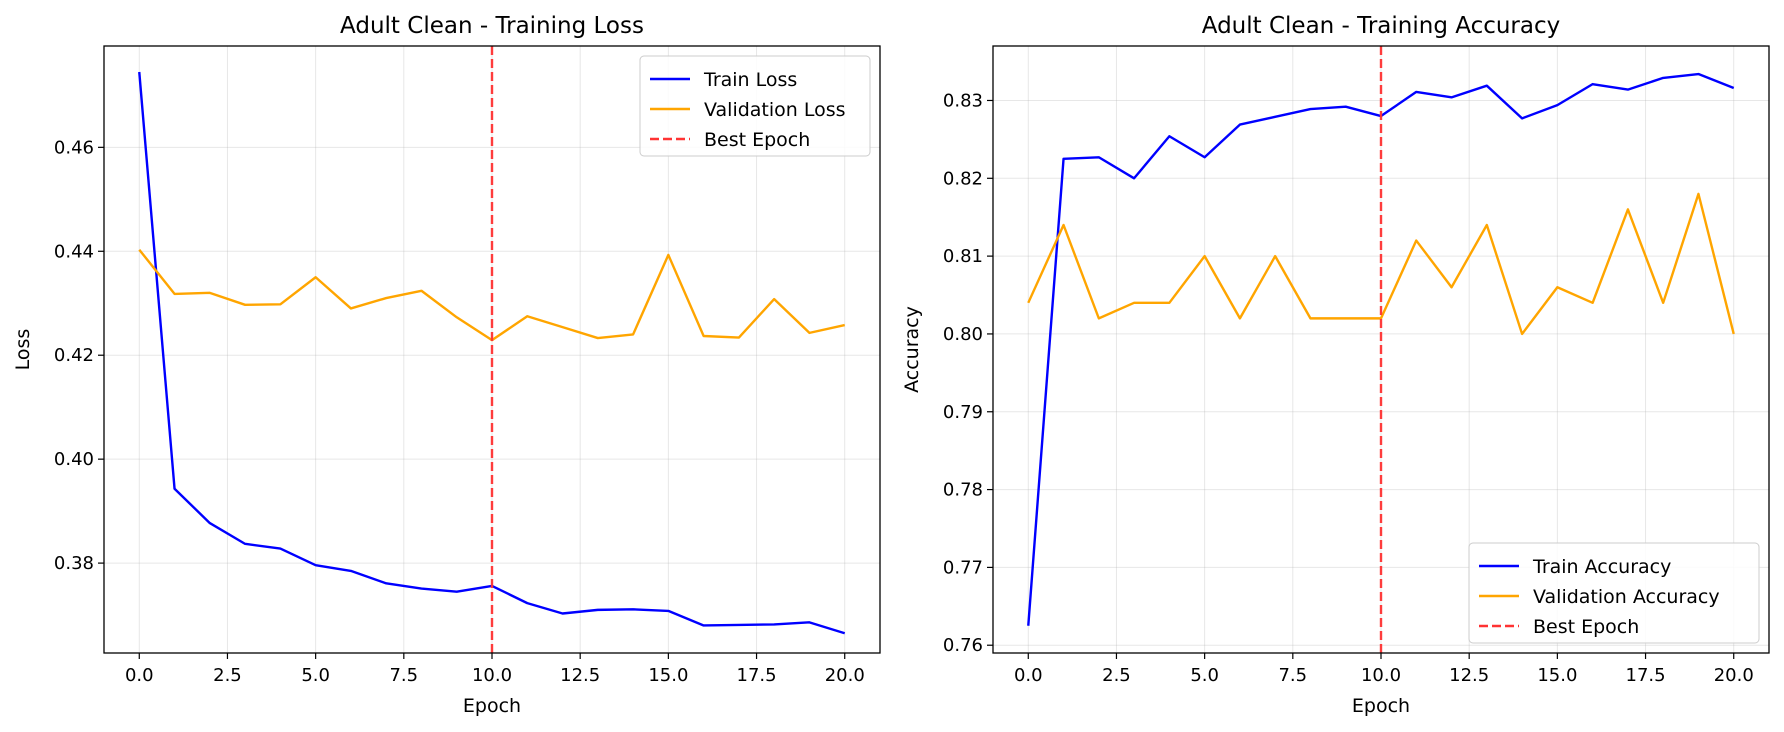  Describe the element at coordinates (74, 251) in the screenshot. I see `y-tick-label-3: 0.44` at that location.